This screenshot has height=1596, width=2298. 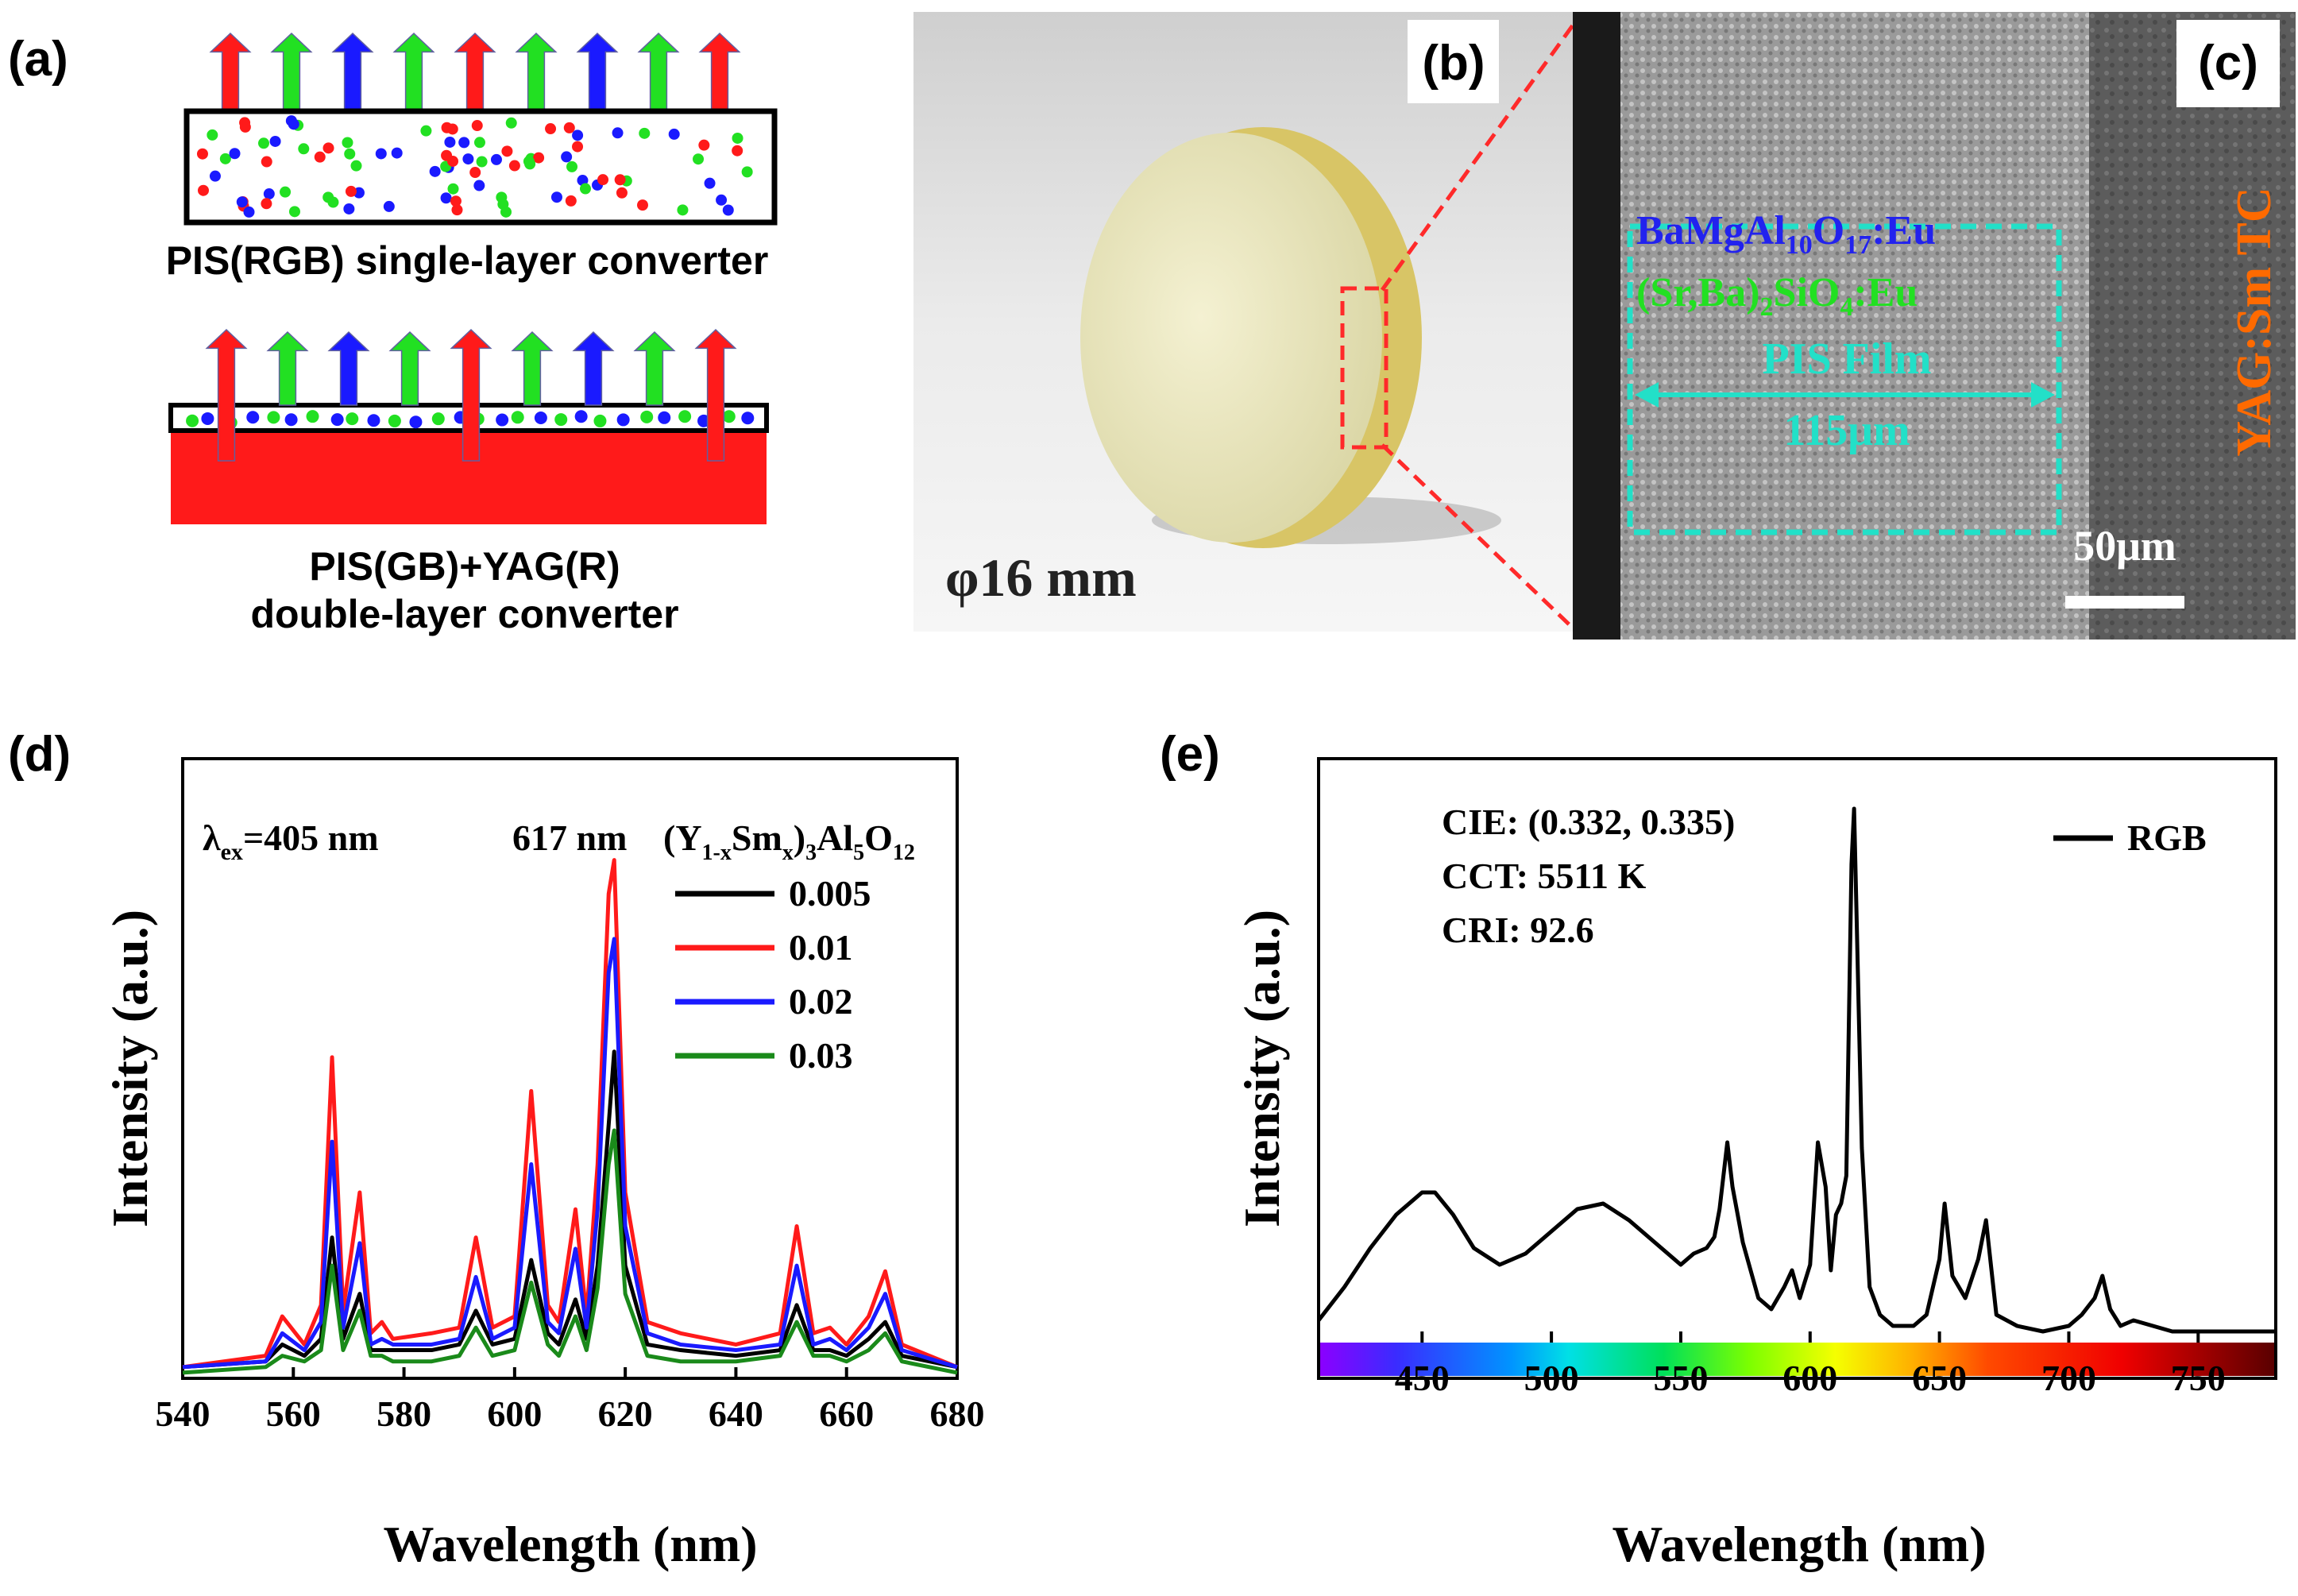 What do you see at coordinates (1810, 1364) in the screenshot?
I see `panel-e-x-ticks: 450 500 550 600 650 700 750` at bounding box center [1810, 1364].